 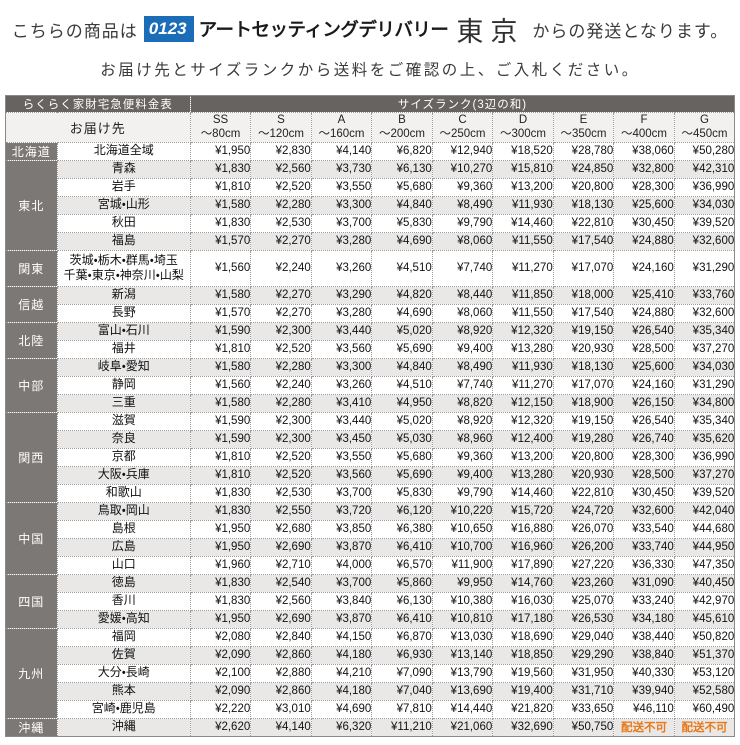 What do you see at coordinates (31, 538) in the screenshot?
I see `region-cell: 中国` at bounding box center [31, 538].